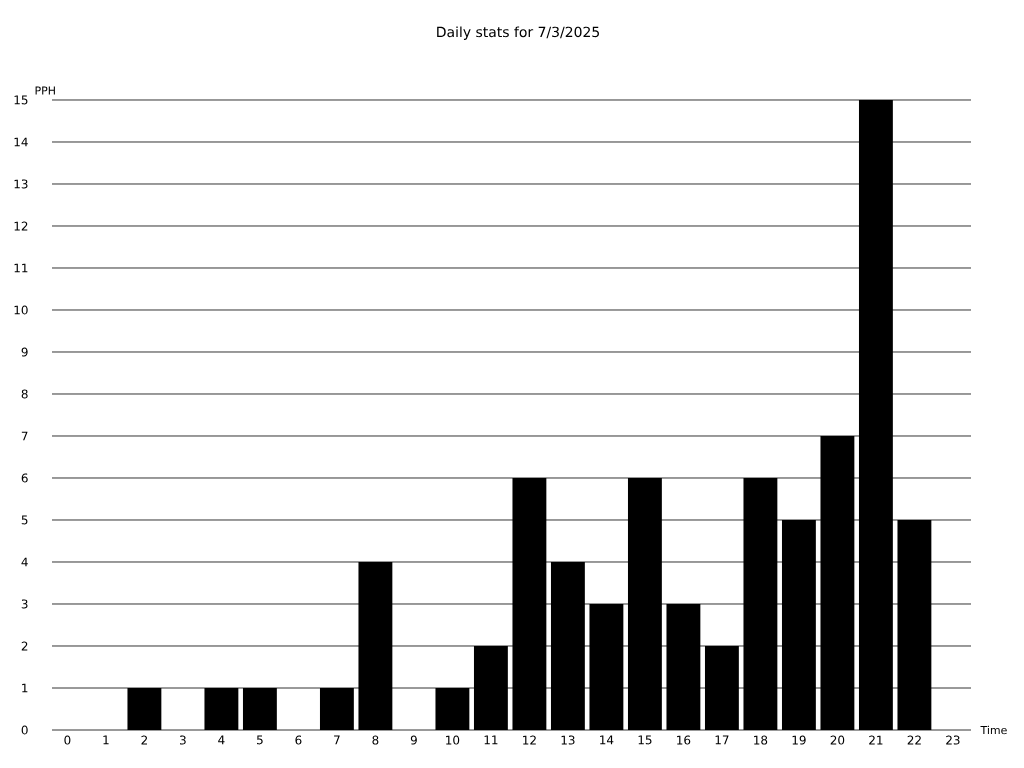  Describe the element at coordinates (21, 226) in the screenshot. I see `y-tick-label: 12` at that location.